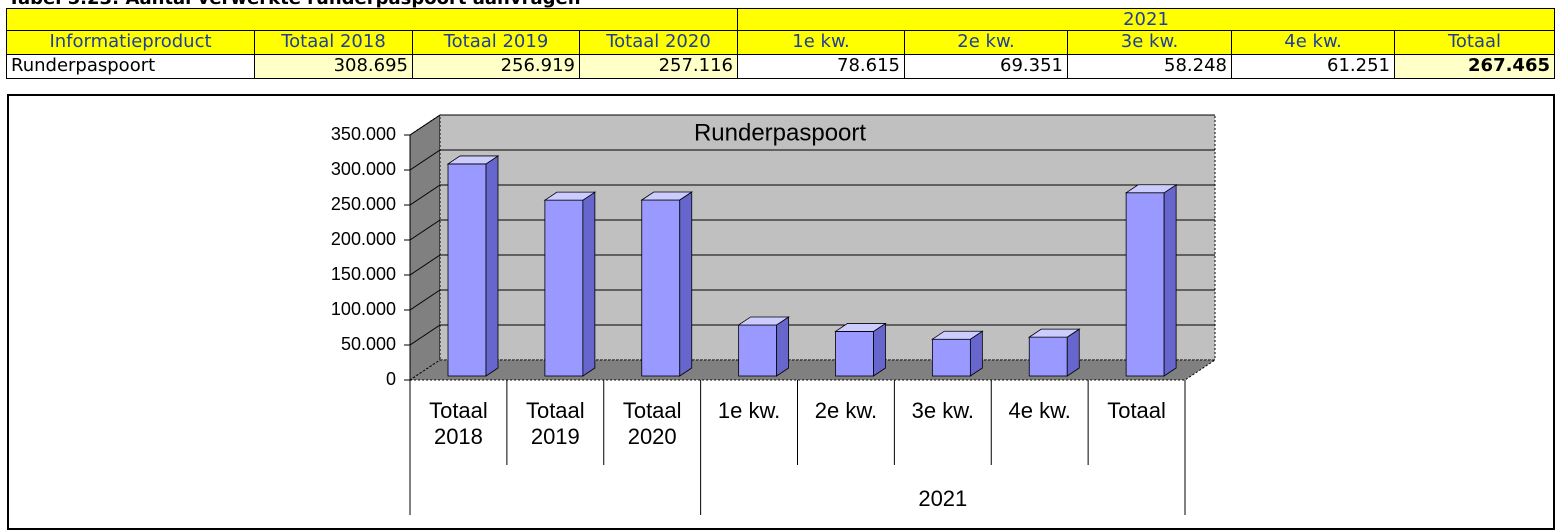  What do you see at coordinates (363, 204) in the screenshot?
I see `y-tick-label: 250.000` at bounding box center [363, 204].